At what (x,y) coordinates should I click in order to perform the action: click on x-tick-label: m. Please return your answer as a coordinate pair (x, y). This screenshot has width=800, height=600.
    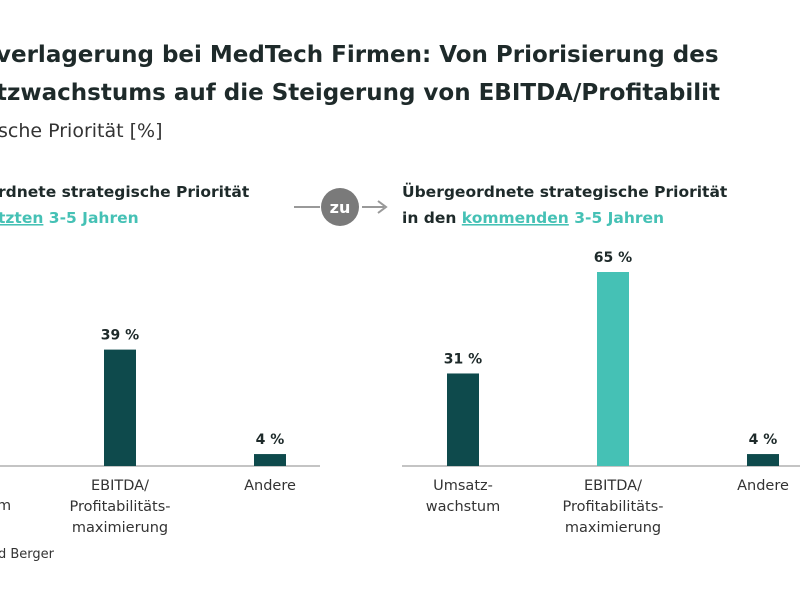
    Looking at the image, I should click on (5, 506).